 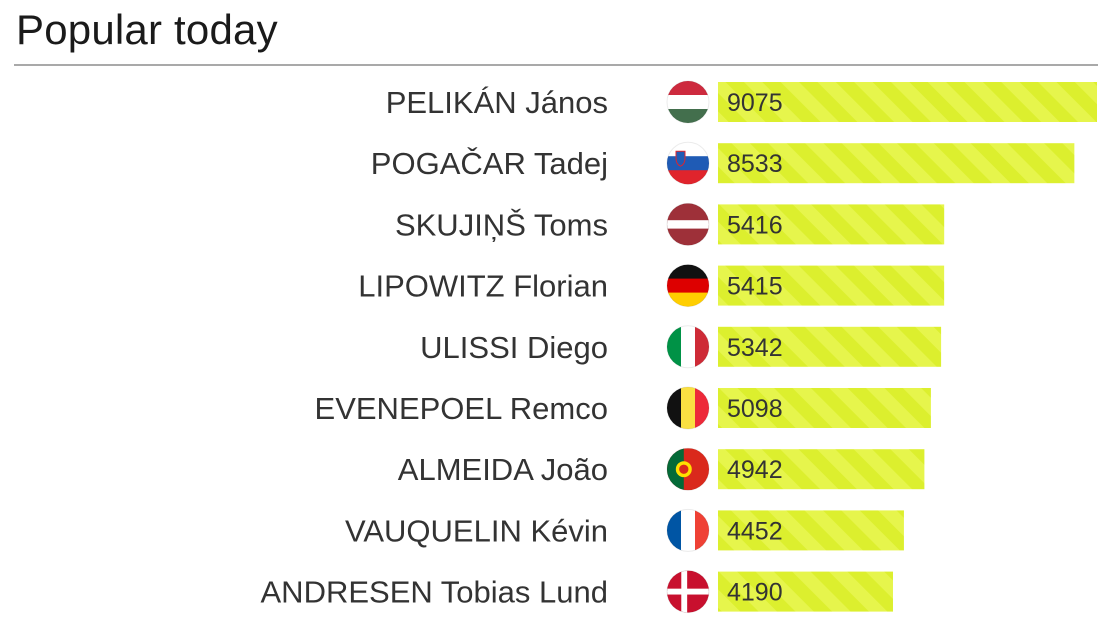 What do you see at coordinates (755, 225) in the screenshot?
I see `bar-value-label: 5416` at bounding box center [755, 225].